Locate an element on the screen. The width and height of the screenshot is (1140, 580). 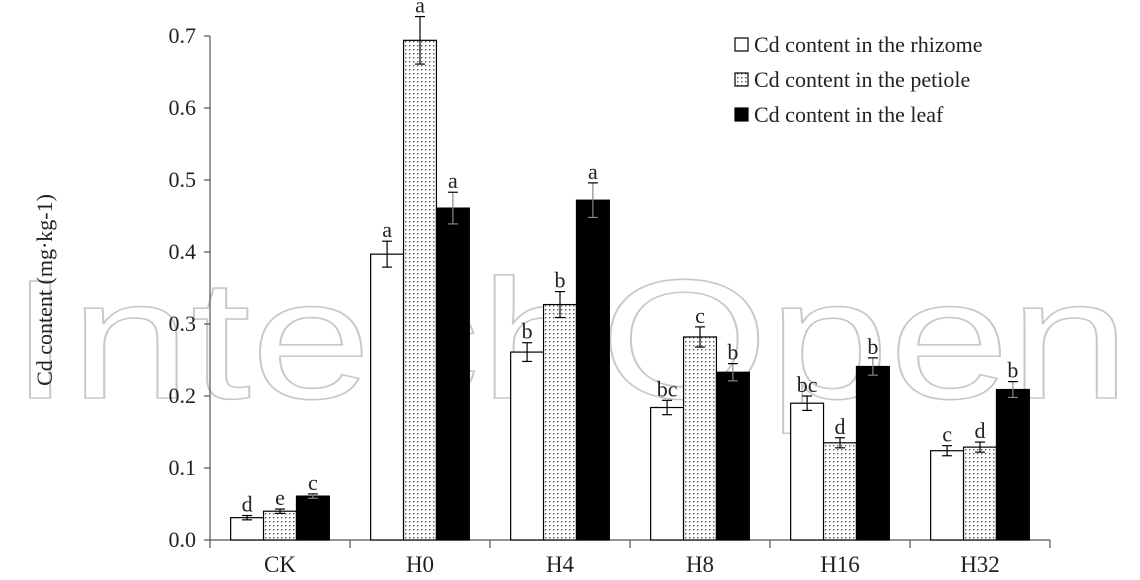
y-axis-title: Cd content (mg·kg-1) is located at coordinates (44, 290).